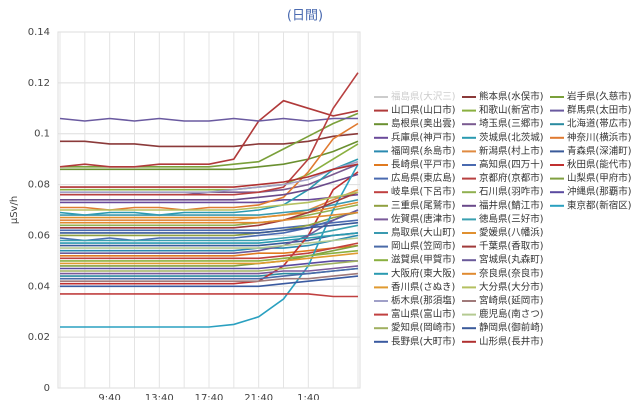 This screenshot has width=640, height=400. I want to click on legend-label: 愛媛県(八幡浜), so click(511, 233).